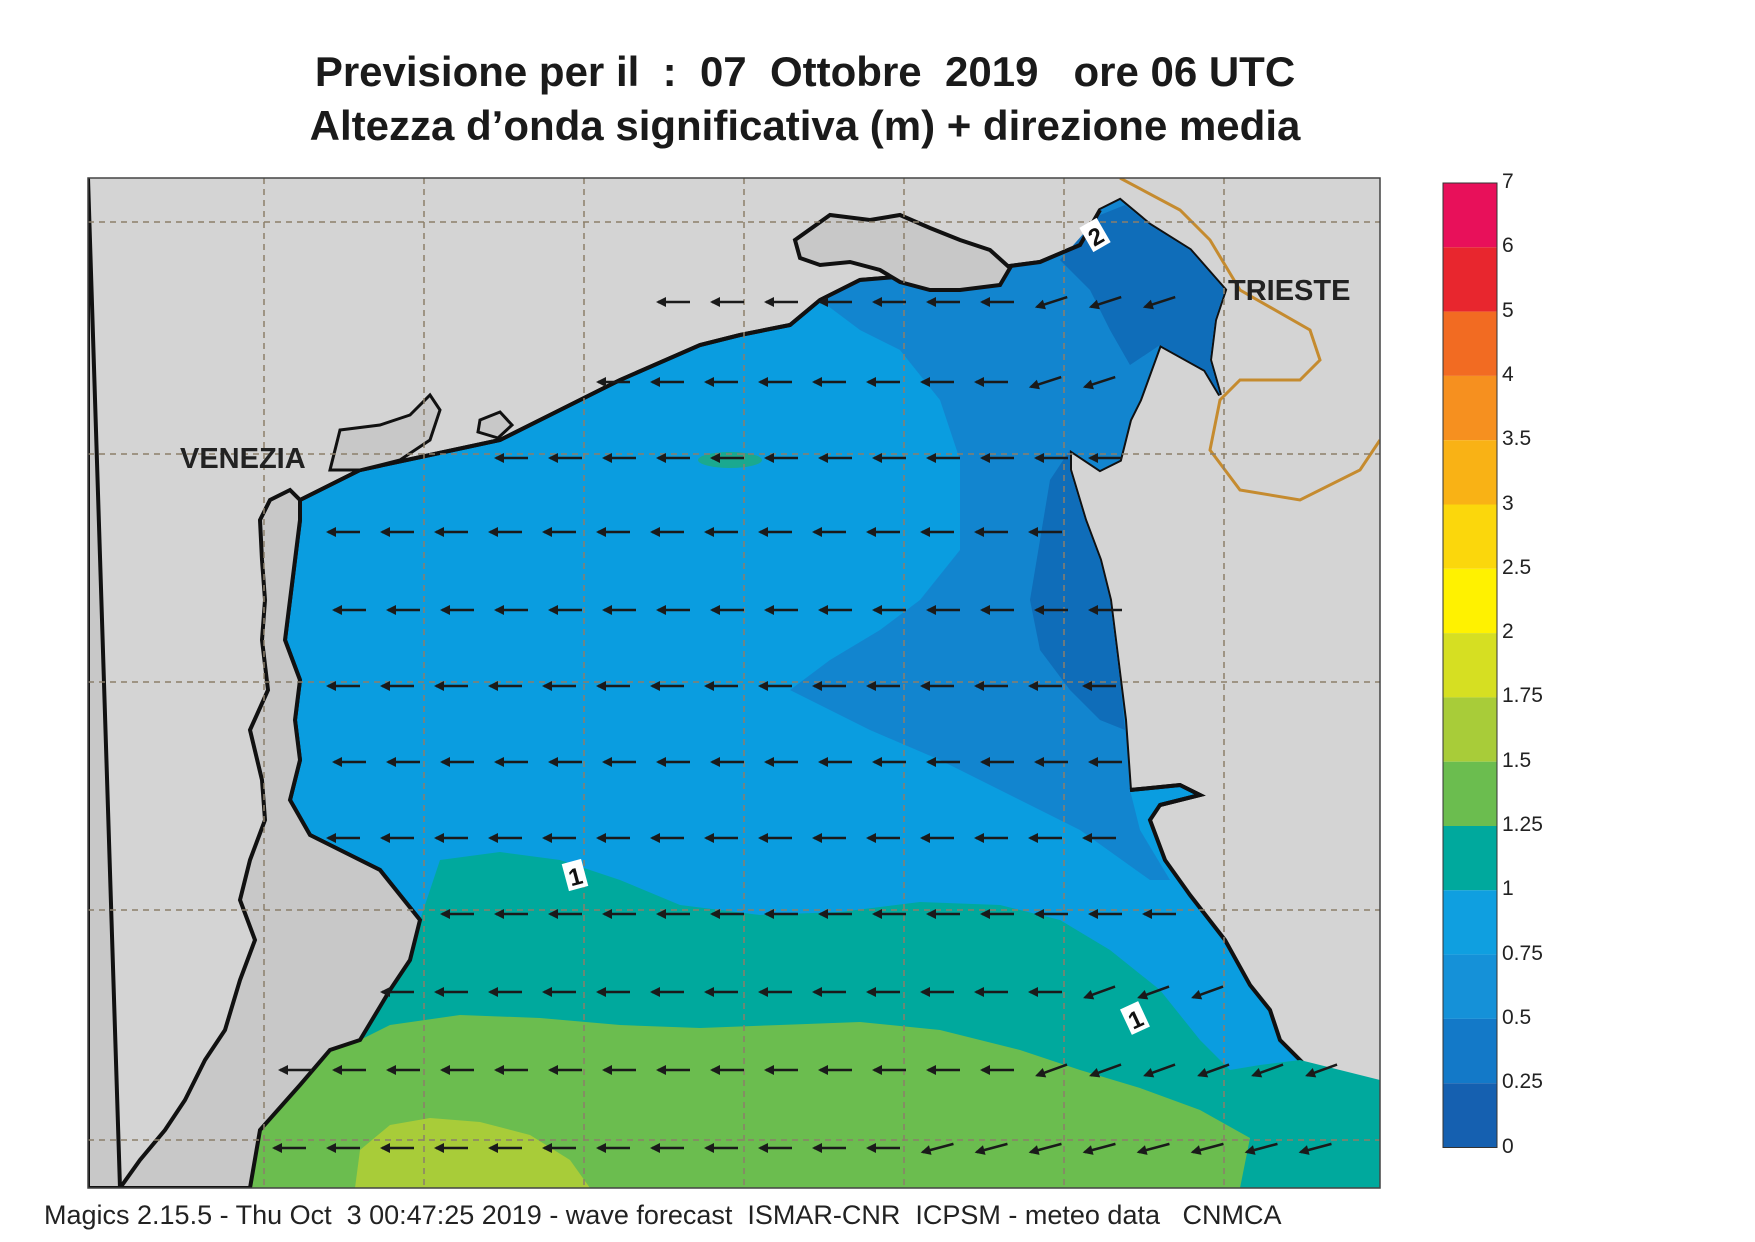 Image resolution: width=1755 pixels, height=1242 pixels. Describe the element at coordinates (1508, 181) in the screenshot. I see `legend-label: 7` at that location.